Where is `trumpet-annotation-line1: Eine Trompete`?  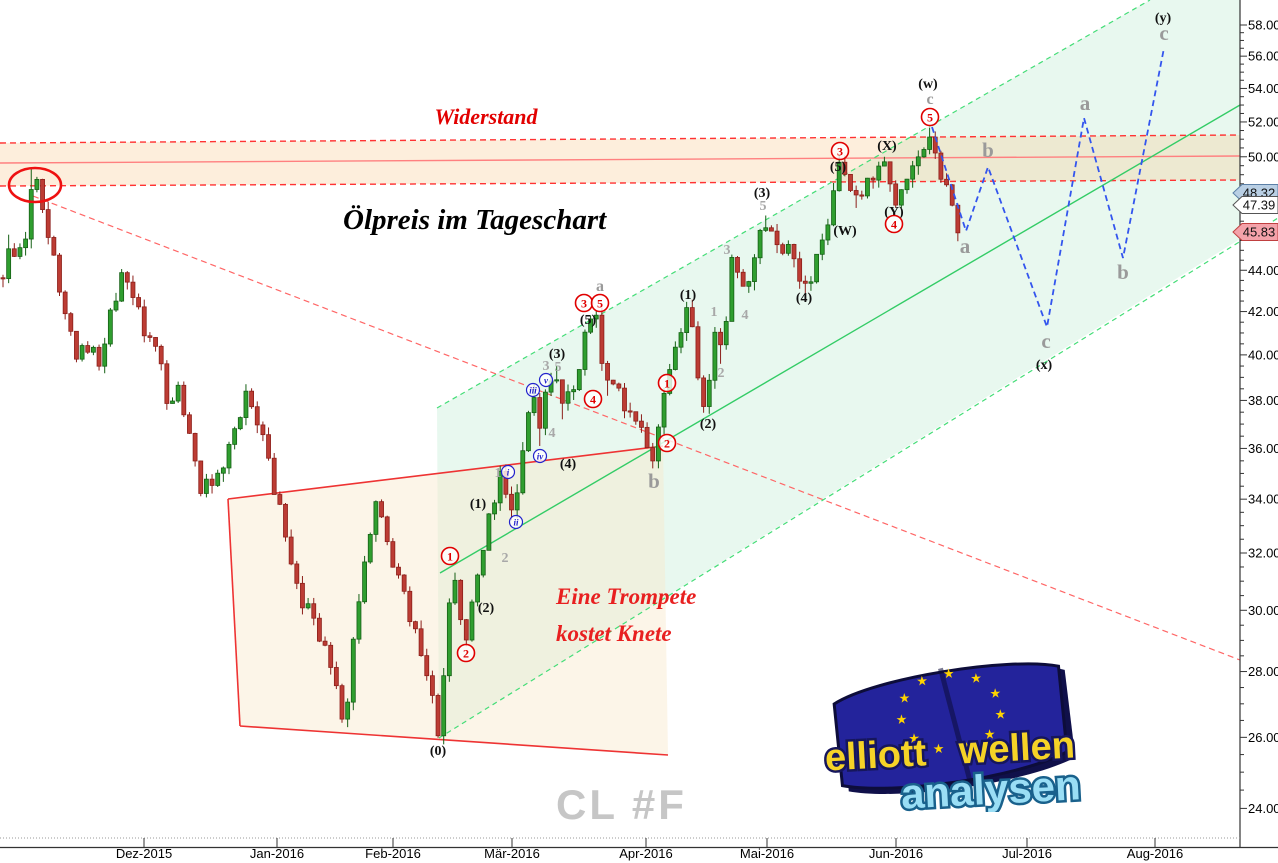 trumpet-annotation-line1: Eine Trompete is located at coordinates (626, 596).